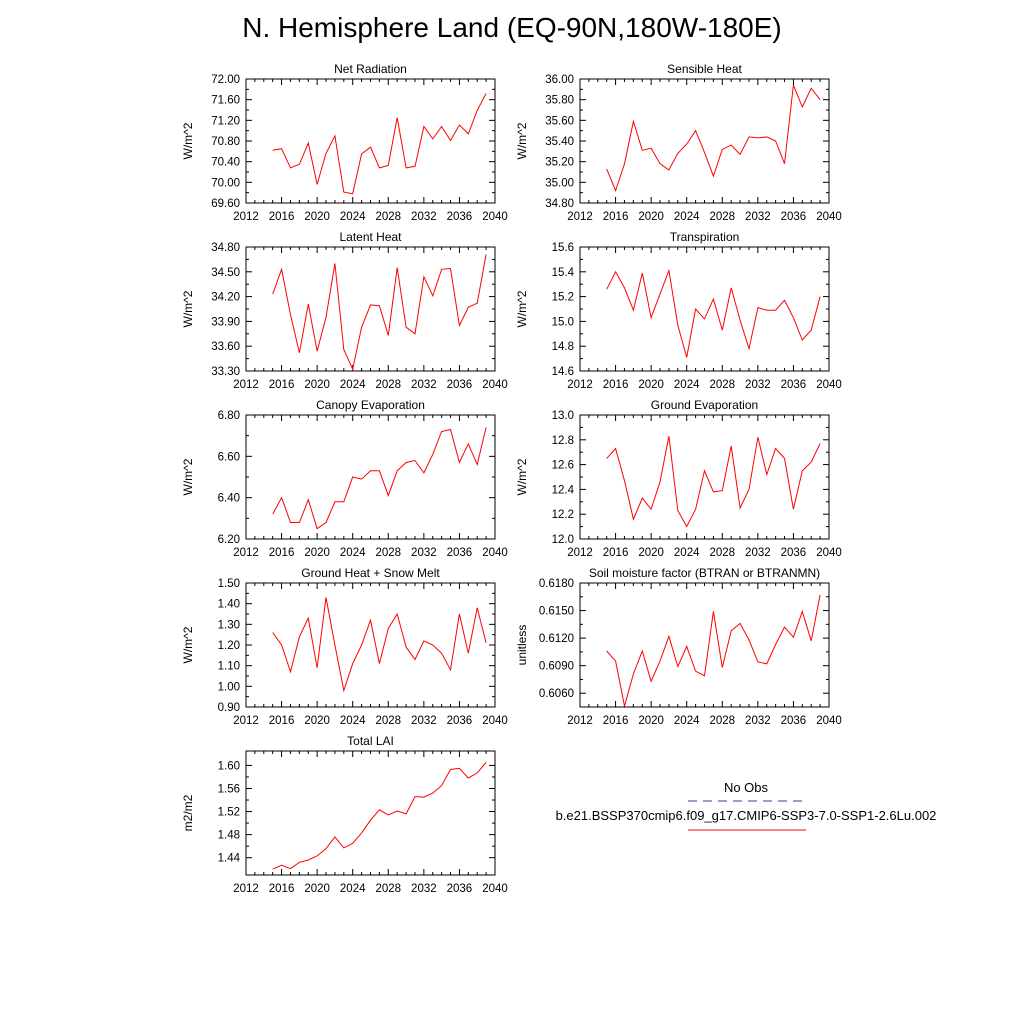 This screenshot has height=1024, width=1024. Describe the element at coordinates (229, 646) in the screenshot. I see `y-tick-label: 1.20` at that location.